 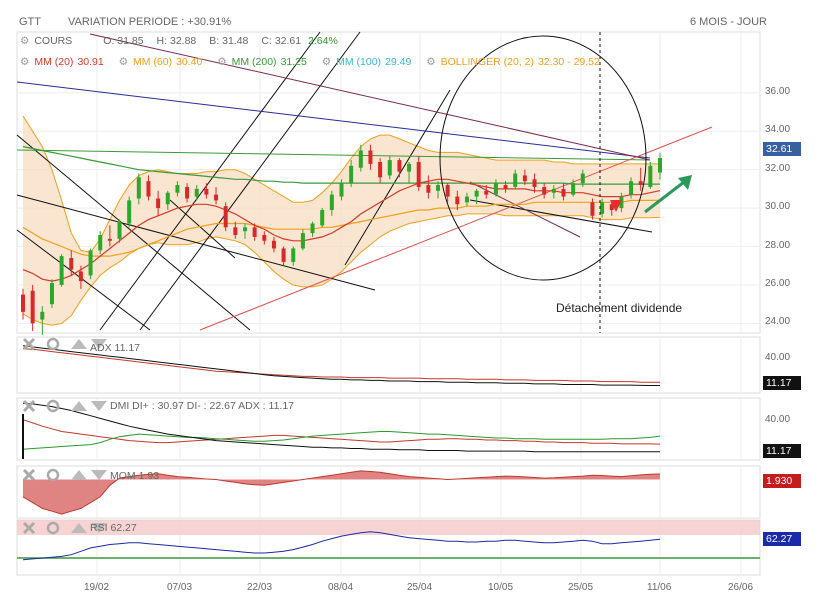 I want to click on dip-label: DI+ :, so click(x=143, y=406).